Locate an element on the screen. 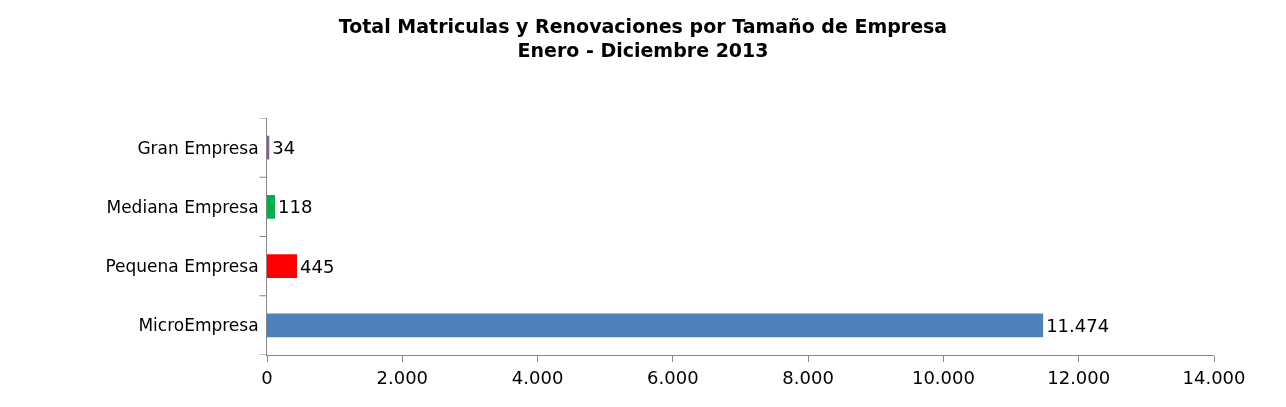 The width and height of the screenshot is (1286, 407). x-tick-label: 14.000 is located at coordinates (1214, 377).